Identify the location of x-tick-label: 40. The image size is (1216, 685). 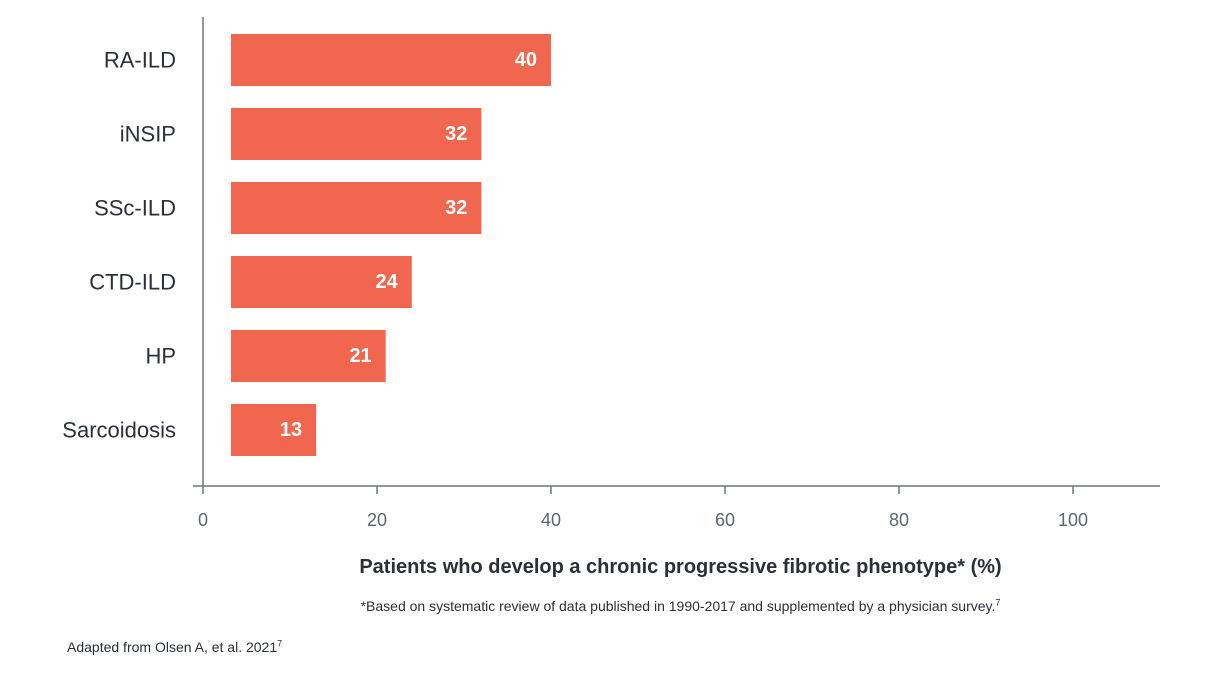
(551, 520).